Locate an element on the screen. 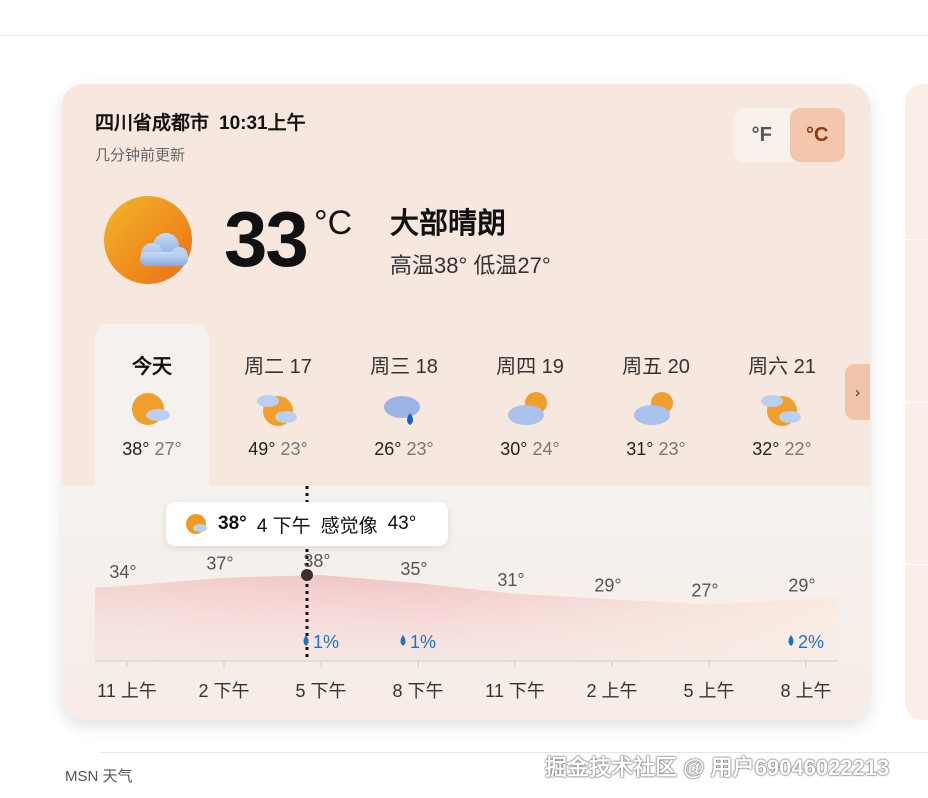  current-temp: 33 is located at coordinates (266, 239).